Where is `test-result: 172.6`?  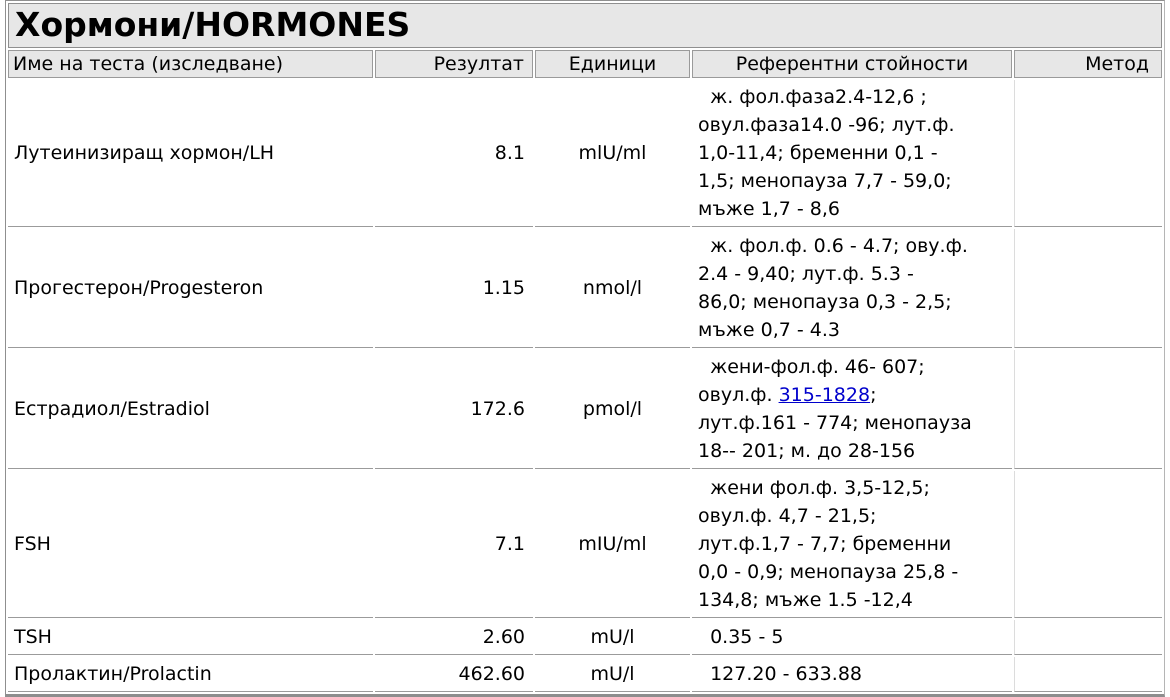
test-result: 172.6 is located at coordinates (454, 409).